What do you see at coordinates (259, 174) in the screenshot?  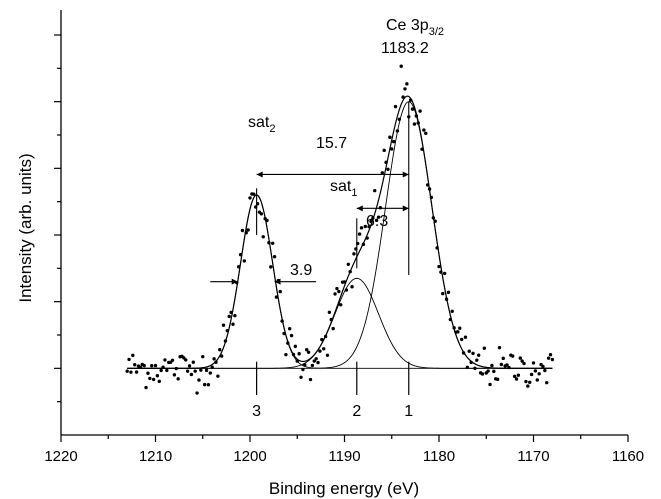 I see `split-15-7-arrowhead-left` at bounding box center [259, 174].